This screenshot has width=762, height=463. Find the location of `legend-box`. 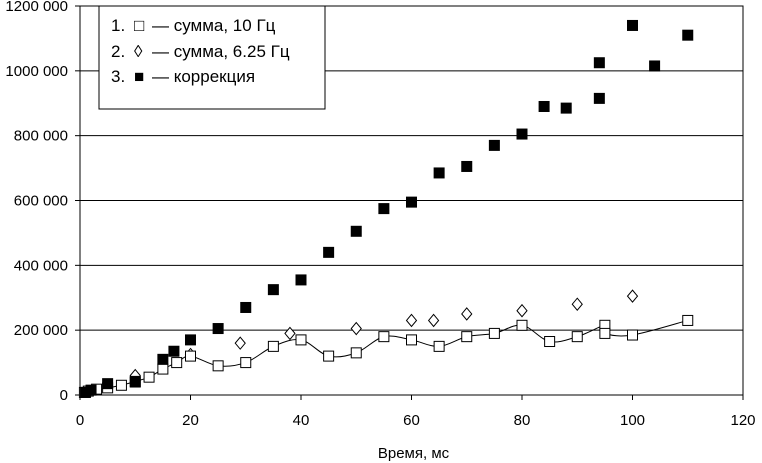

legend-box is located at coordinates (212, 57).